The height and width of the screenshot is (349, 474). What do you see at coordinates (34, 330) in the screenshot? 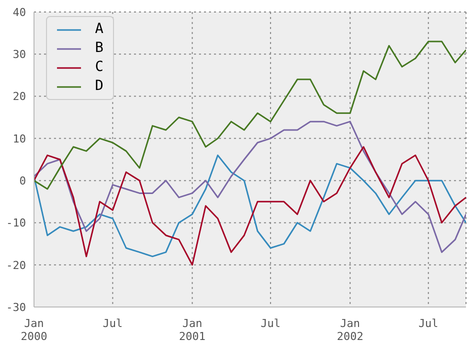
I see `x-tick-label: Jan 2000` at bounding box center [34, 330].